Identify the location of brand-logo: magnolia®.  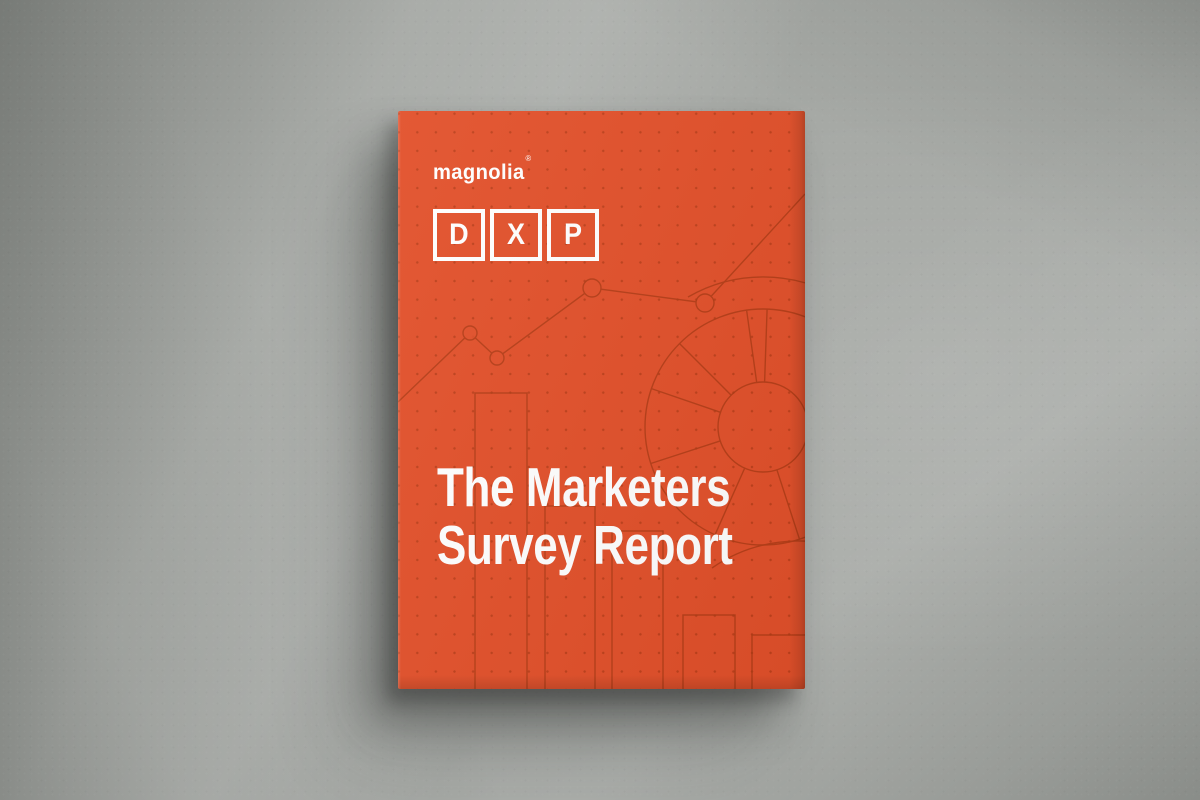
(482, 169).